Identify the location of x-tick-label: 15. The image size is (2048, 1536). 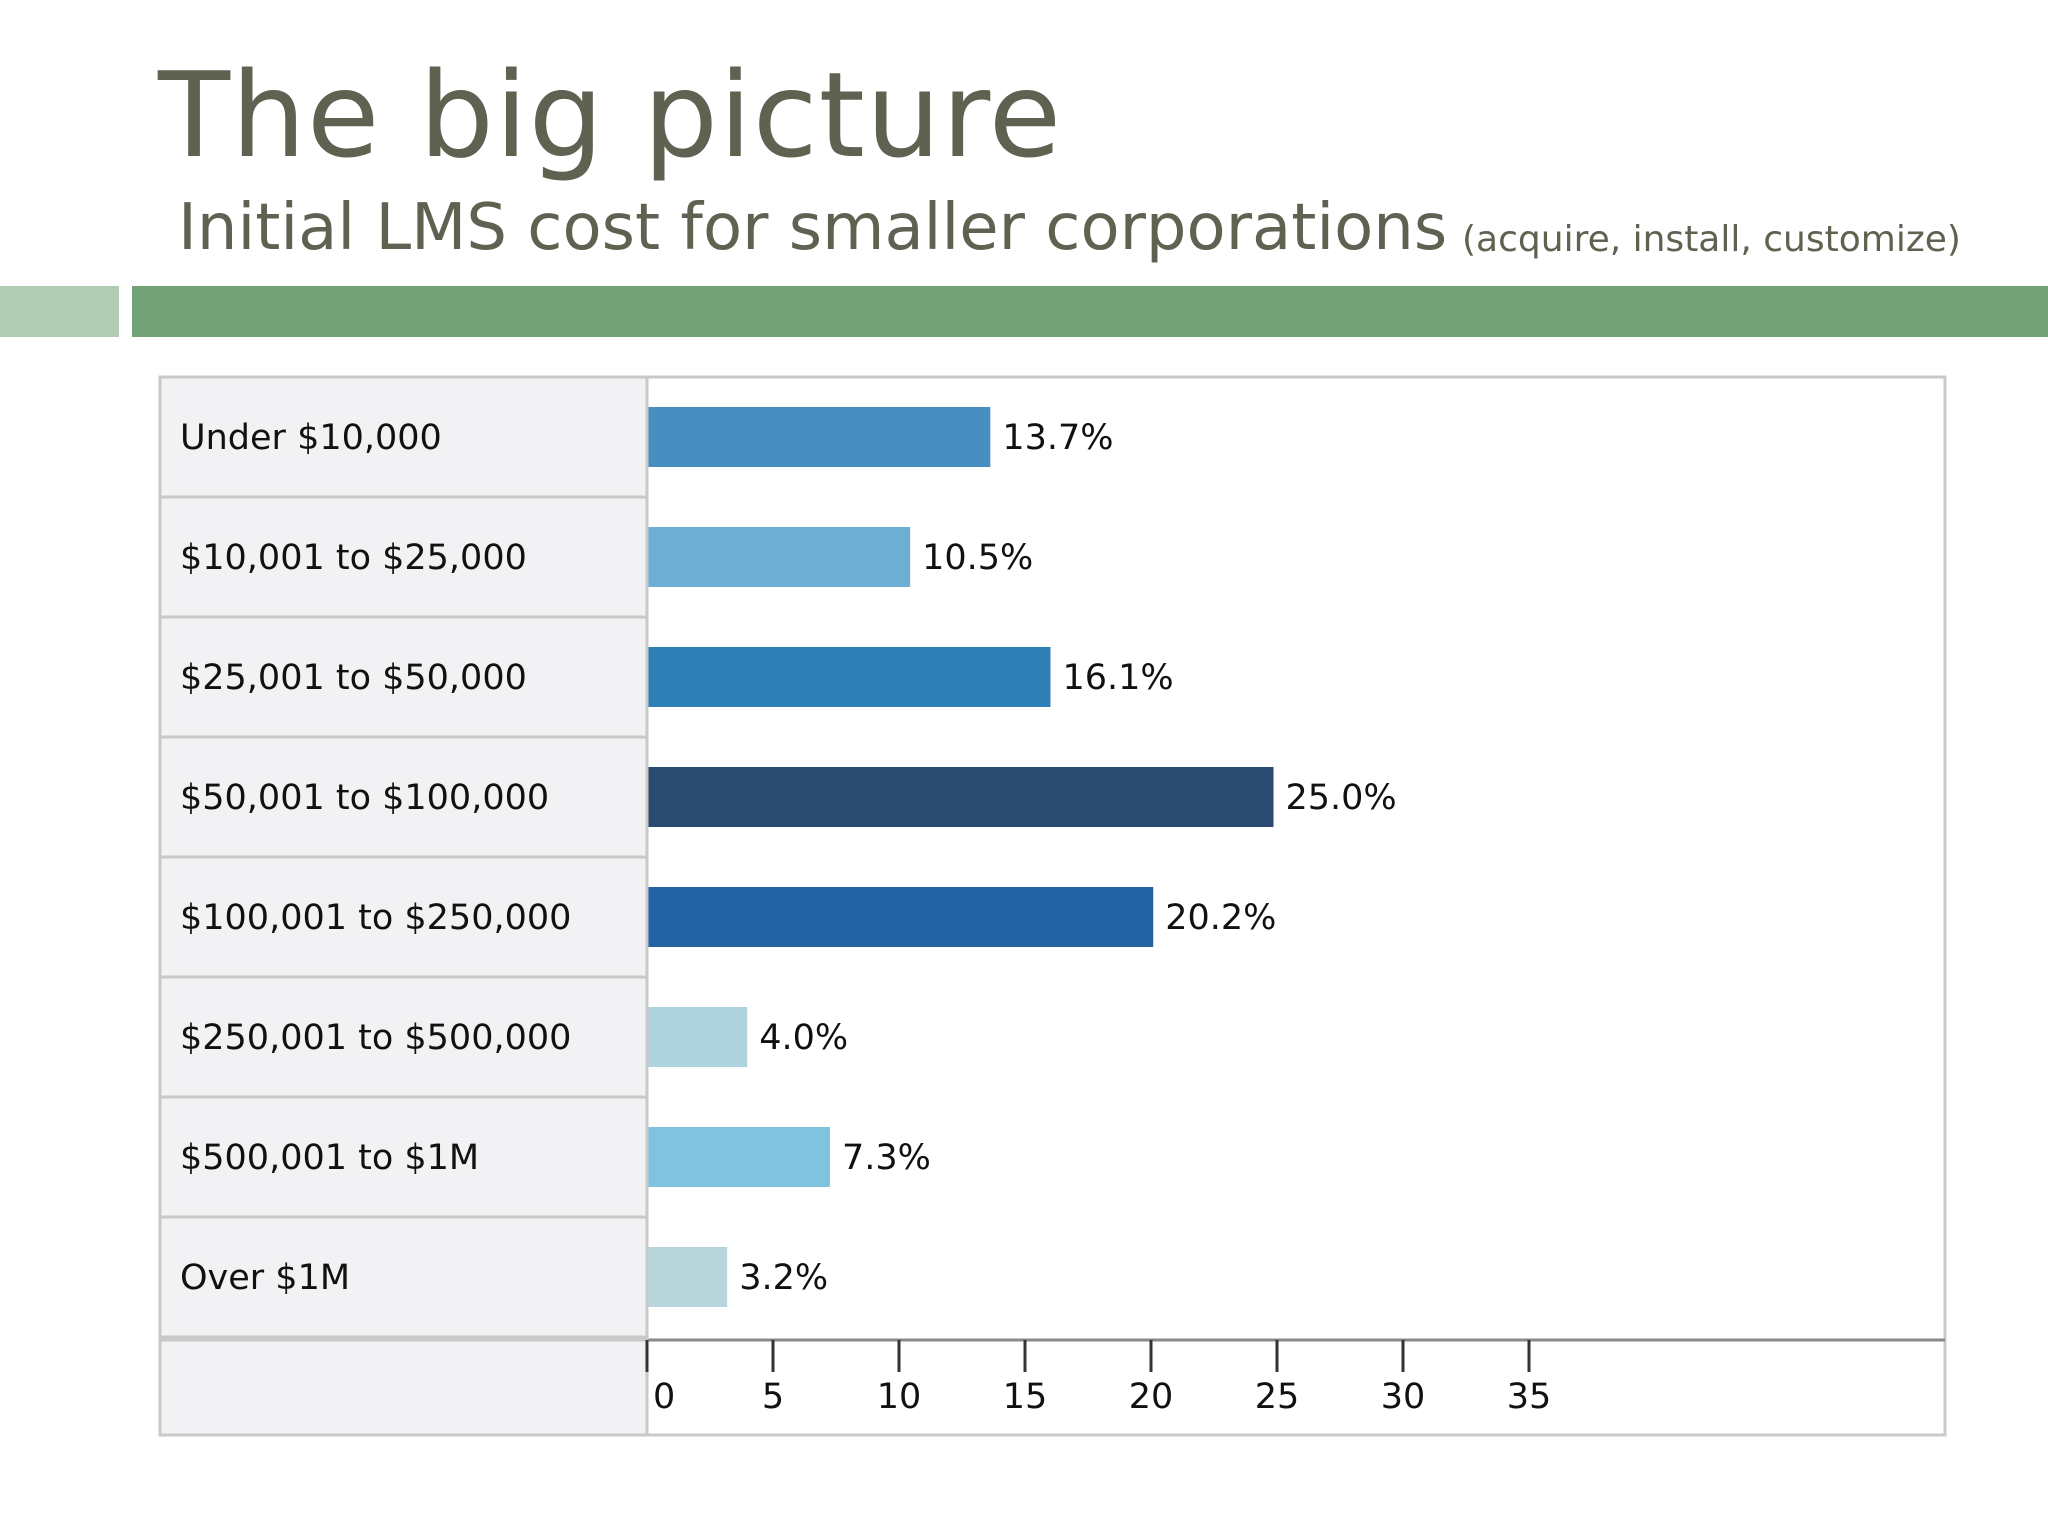
(1025, 1397).